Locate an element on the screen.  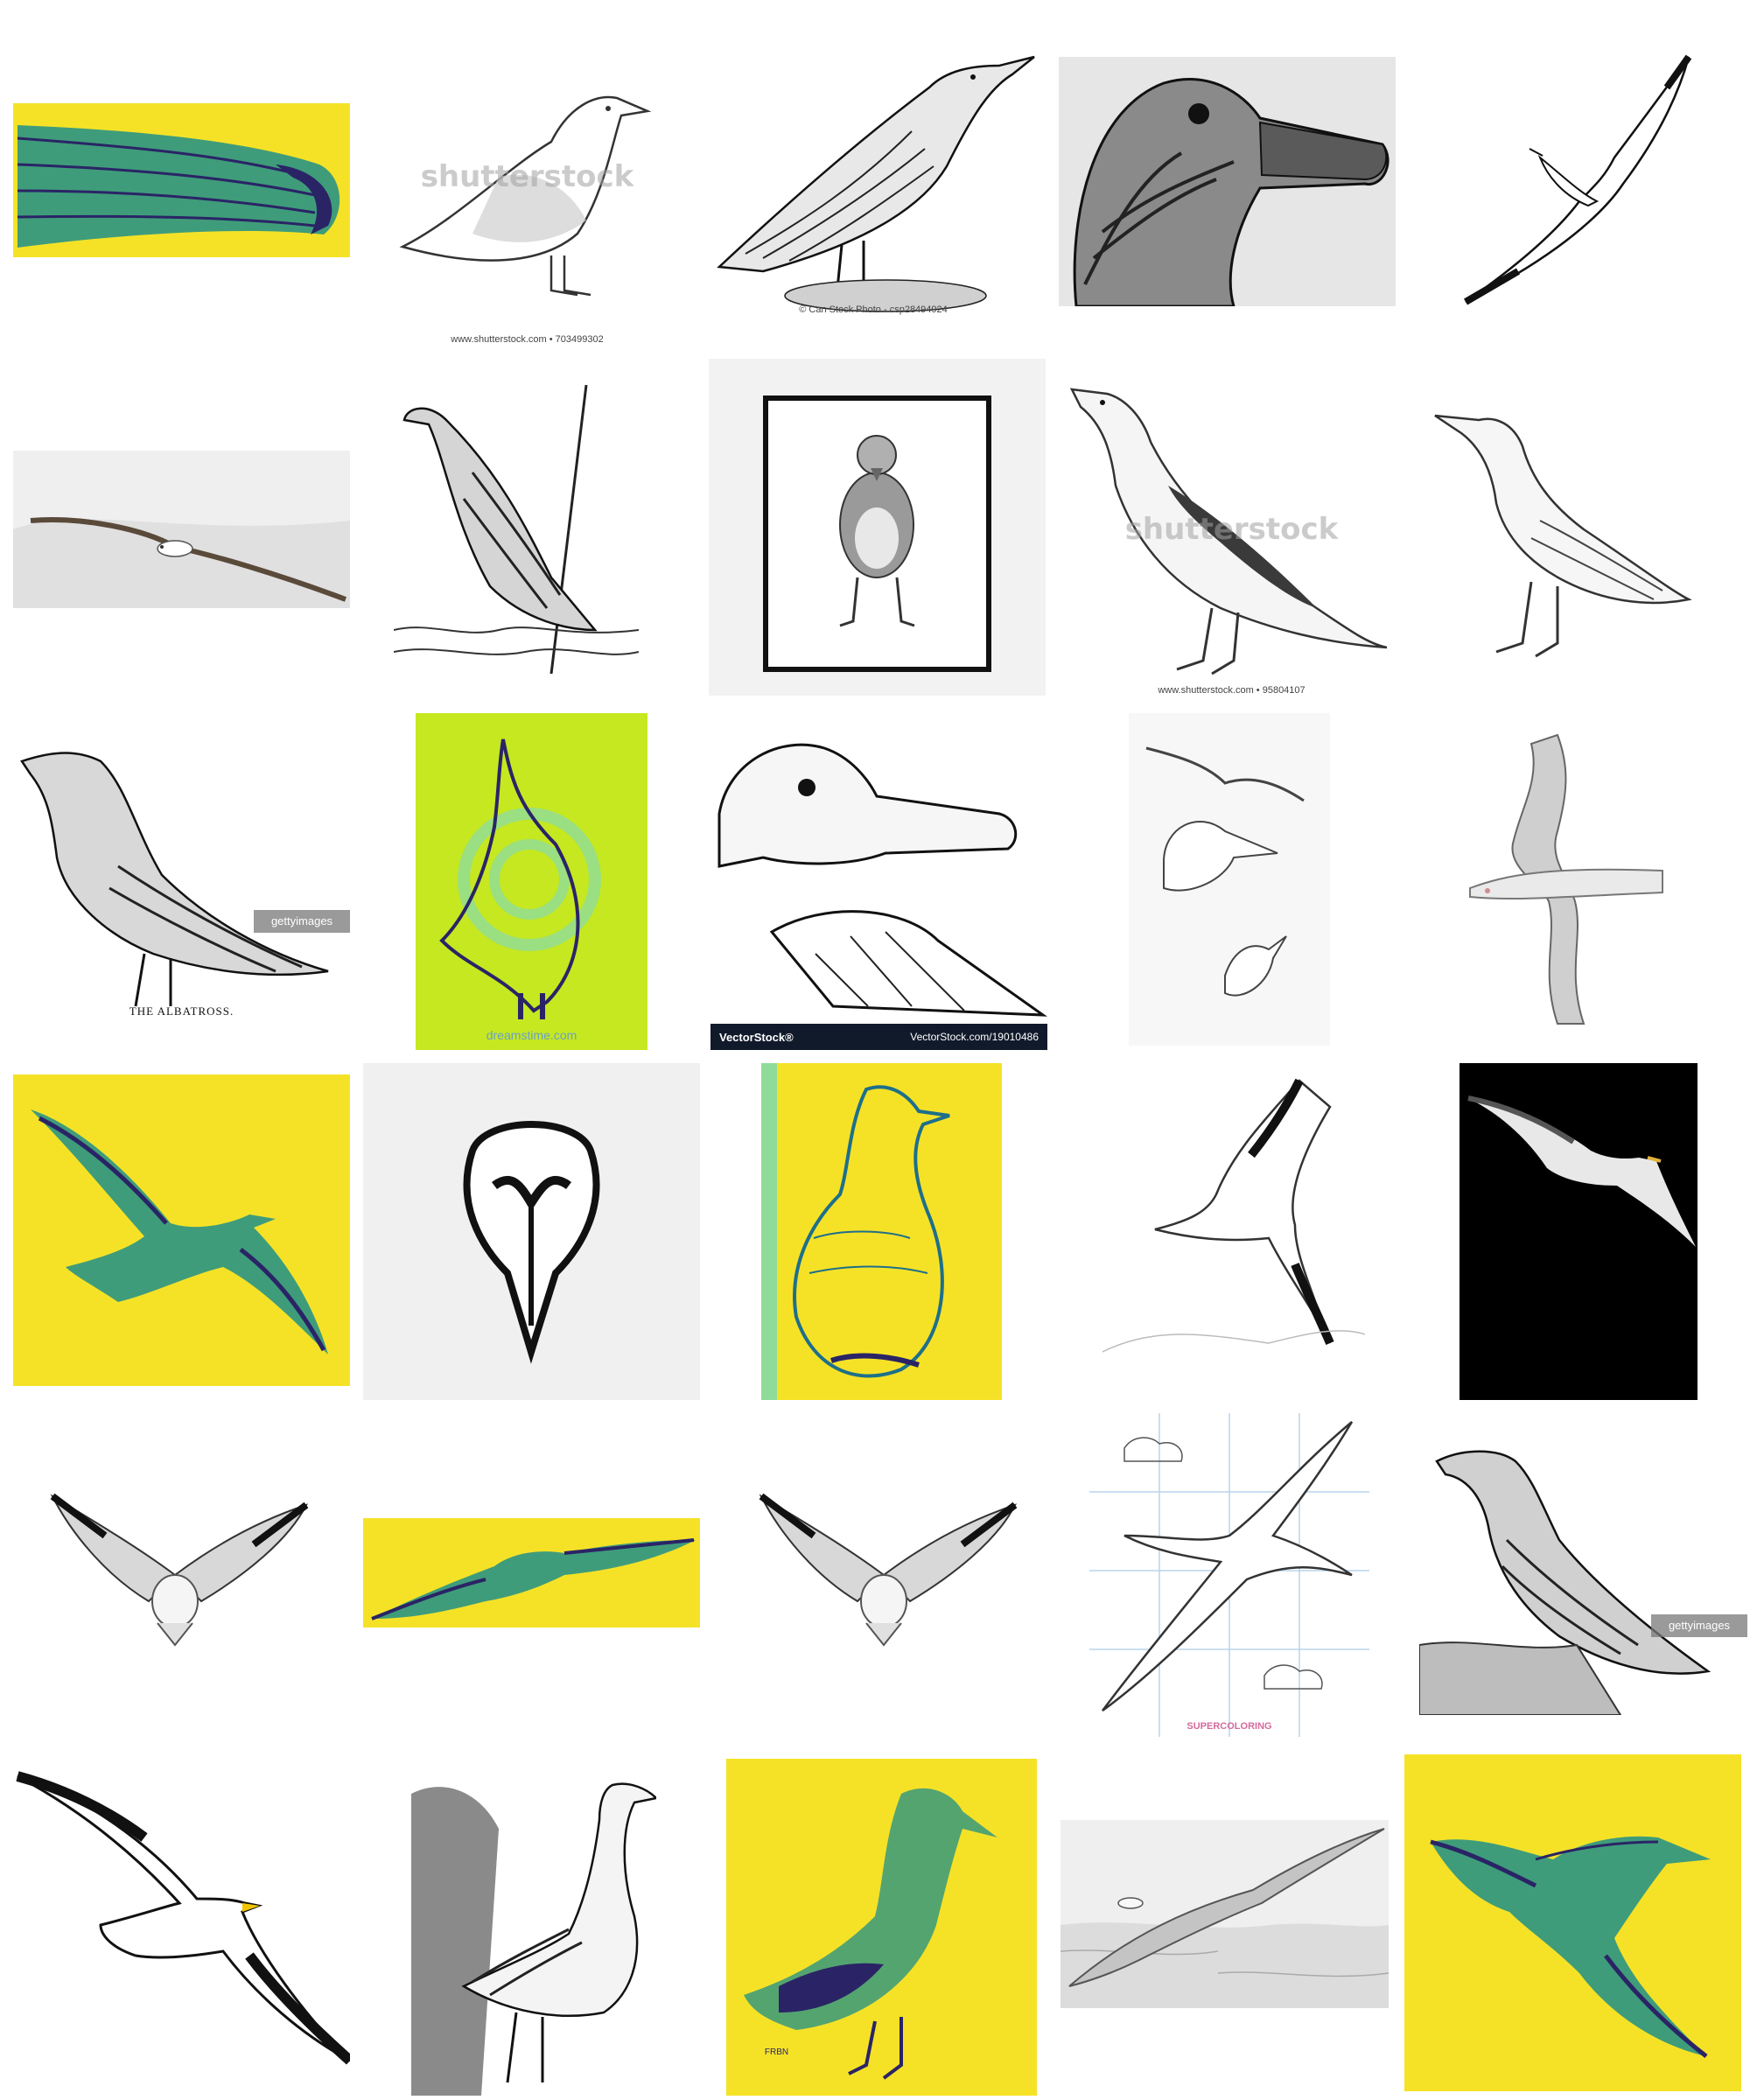
result-image-soaring-large is located at coordinates (1549, 877).